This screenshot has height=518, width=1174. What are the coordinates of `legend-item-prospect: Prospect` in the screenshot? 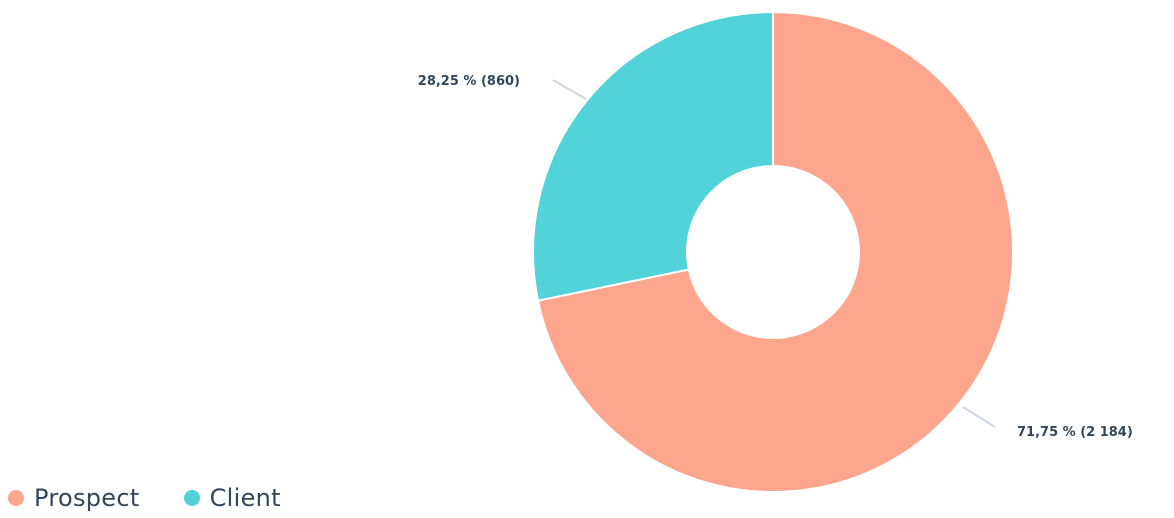 It's located at (74, 498).